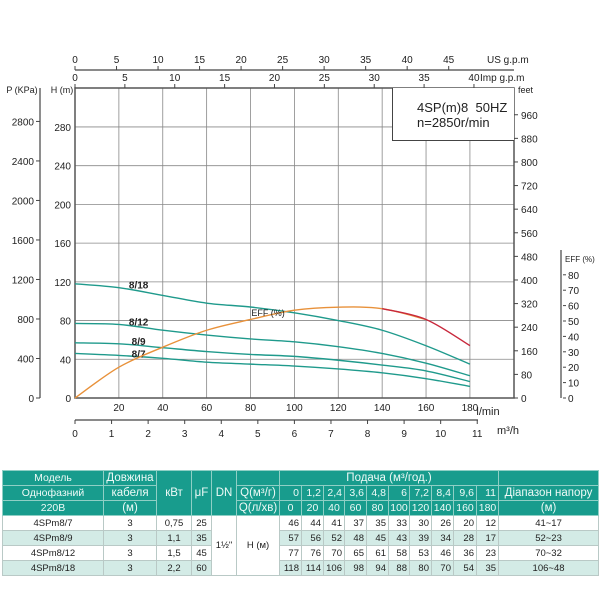  I want to click on head-value-cell: 76, so click(312, 553).